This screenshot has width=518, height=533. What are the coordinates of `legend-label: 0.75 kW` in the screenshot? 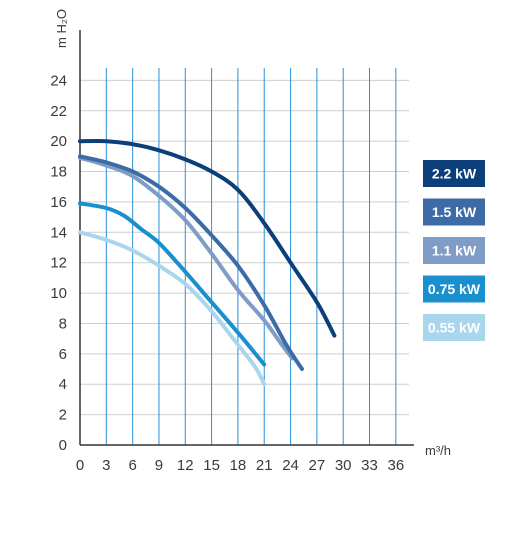 It's located at (454, 289).